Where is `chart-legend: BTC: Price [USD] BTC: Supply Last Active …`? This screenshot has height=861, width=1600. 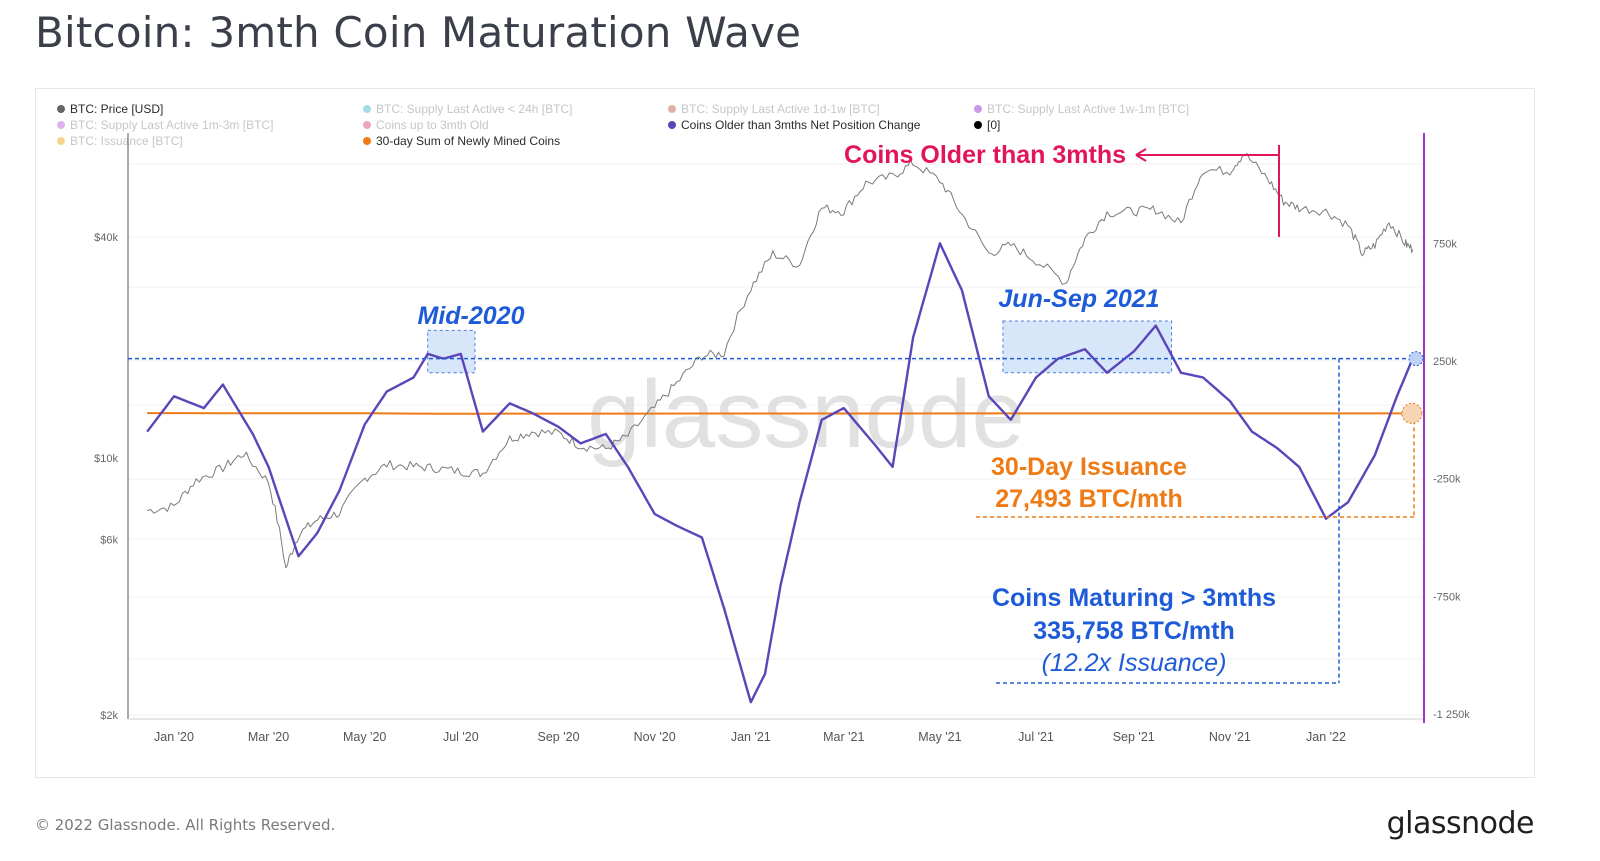
chart-legend: BTC: Price [USD] BTC: Supply Last Active … is located at coordinates (623, 125).